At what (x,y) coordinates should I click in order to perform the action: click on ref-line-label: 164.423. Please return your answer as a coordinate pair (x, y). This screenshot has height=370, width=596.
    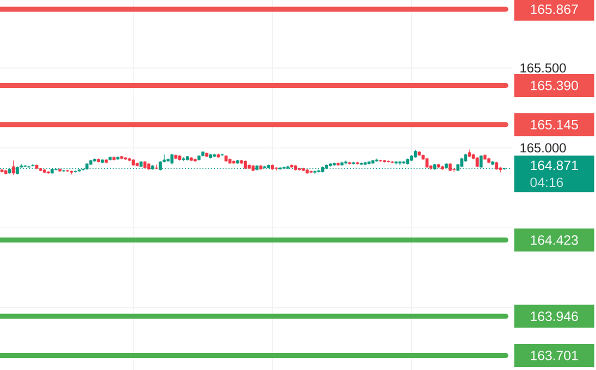
    Looking at the image, I should click on (554, 240).